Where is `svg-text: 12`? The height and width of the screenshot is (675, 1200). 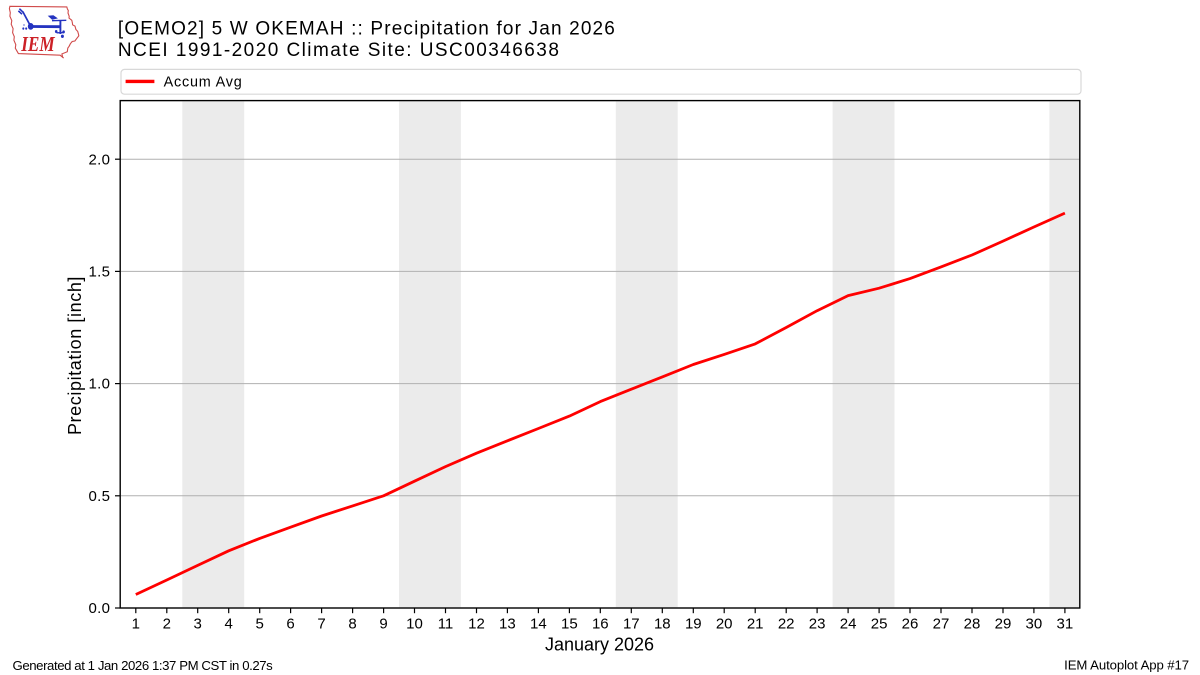 svg-text: 12 is located at coordinates (476, 623).